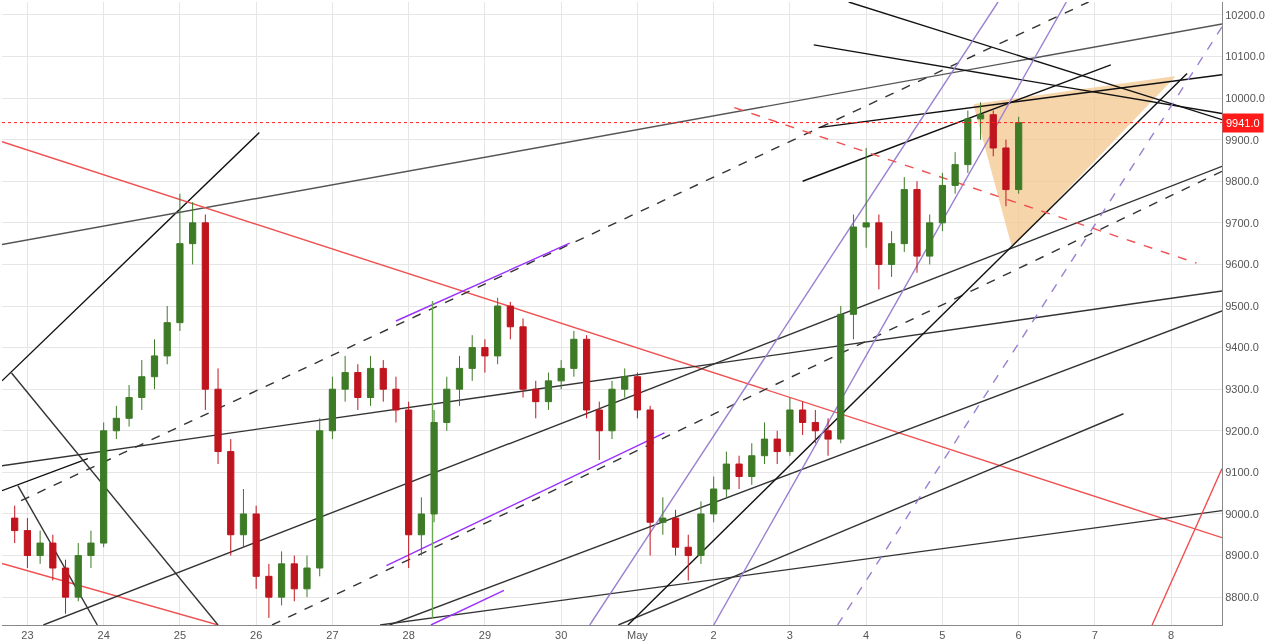 This screenshot has height=643, width=1280. I want to click on x-tick-label: May, so click(638, 635).